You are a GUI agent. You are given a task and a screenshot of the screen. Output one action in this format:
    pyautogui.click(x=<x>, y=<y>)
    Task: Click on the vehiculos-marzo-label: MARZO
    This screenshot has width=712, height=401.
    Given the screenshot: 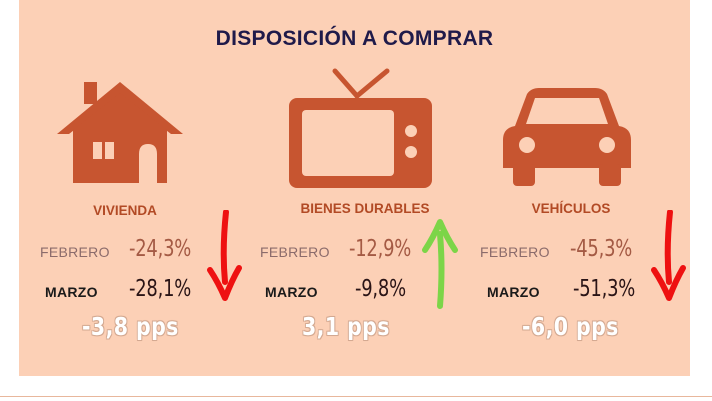 What is the action you would take?
    pyautogui.click(x=513, y=292)
    